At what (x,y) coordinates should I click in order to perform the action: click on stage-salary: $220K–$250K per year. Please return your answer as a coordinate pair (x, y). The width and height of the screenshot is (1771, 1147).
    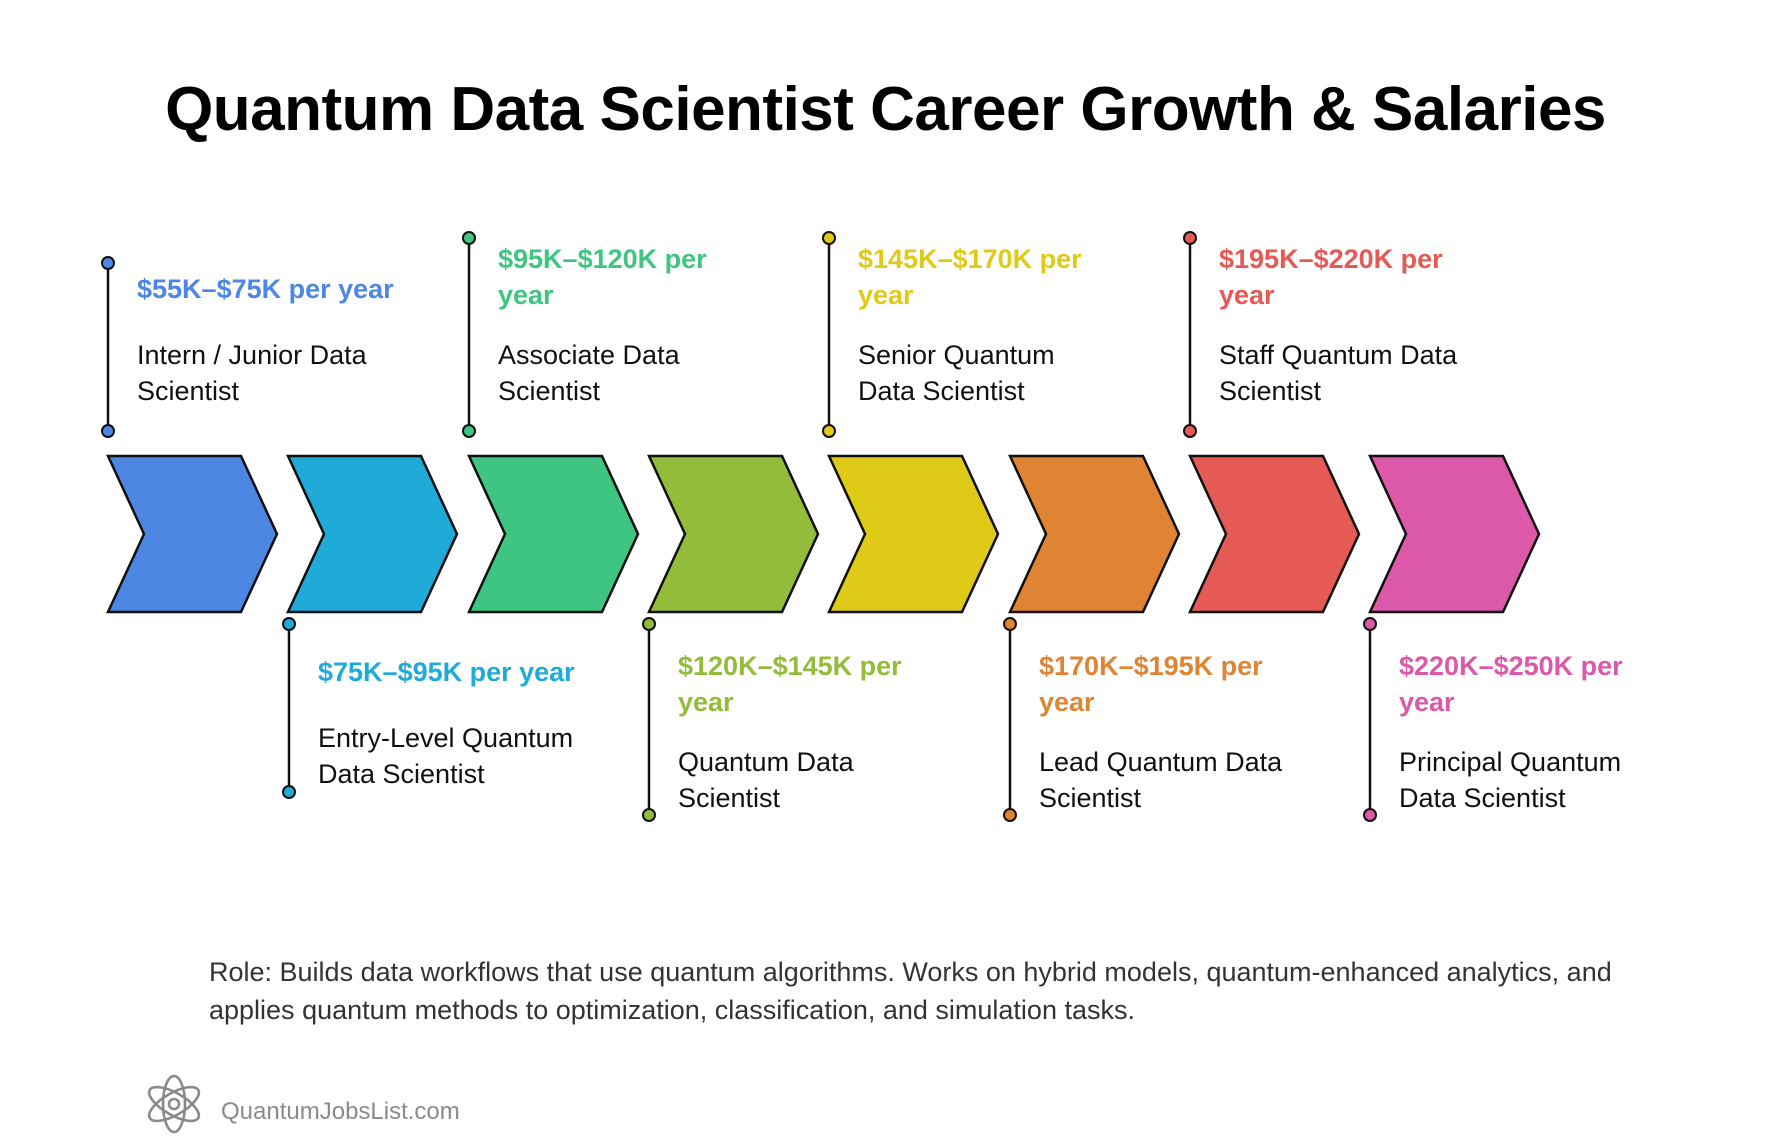
    Looking at the image, I should click on (1511, 684).